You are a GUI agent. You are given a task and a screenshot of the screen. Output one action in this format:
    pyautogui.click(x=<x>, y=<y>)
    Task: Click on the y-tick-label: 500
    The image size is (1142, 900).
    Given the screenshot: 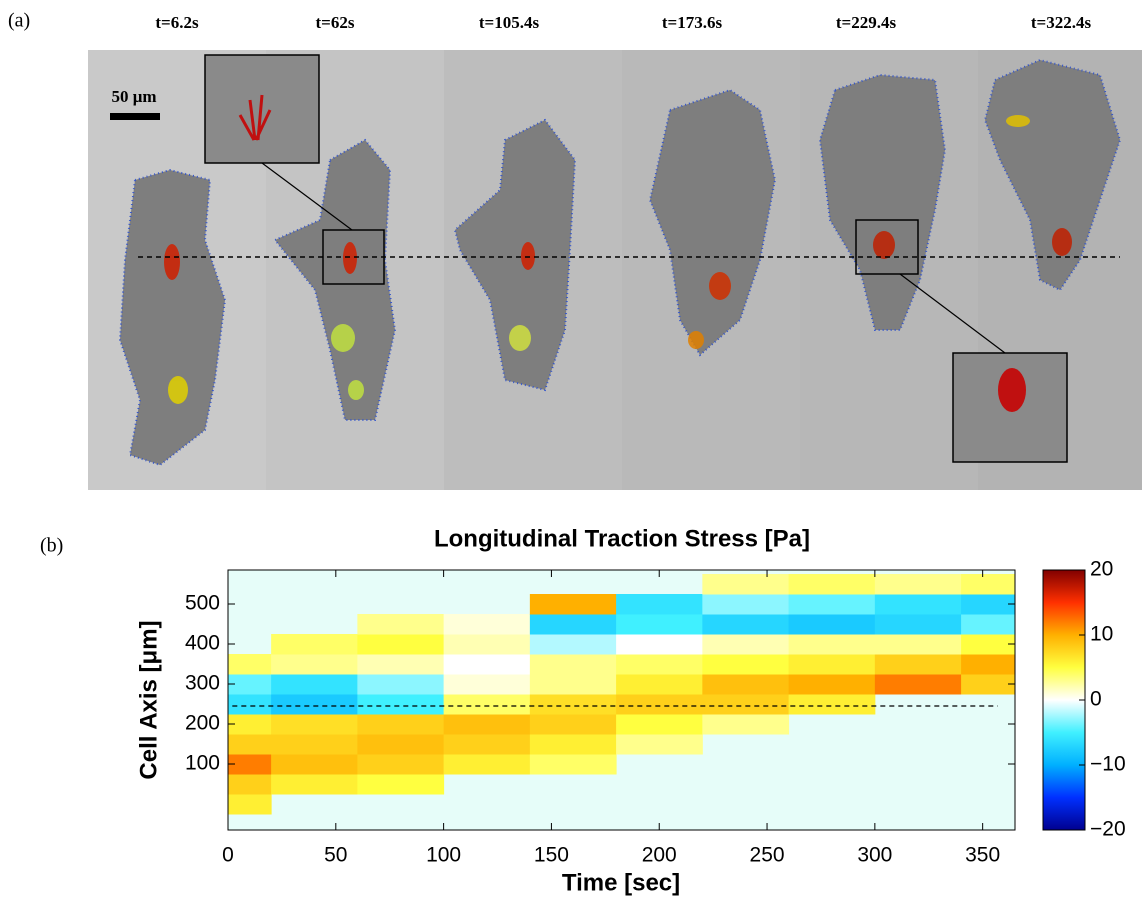 What is the action you would take?
    pyautogui.click(x=202, y=603)
    